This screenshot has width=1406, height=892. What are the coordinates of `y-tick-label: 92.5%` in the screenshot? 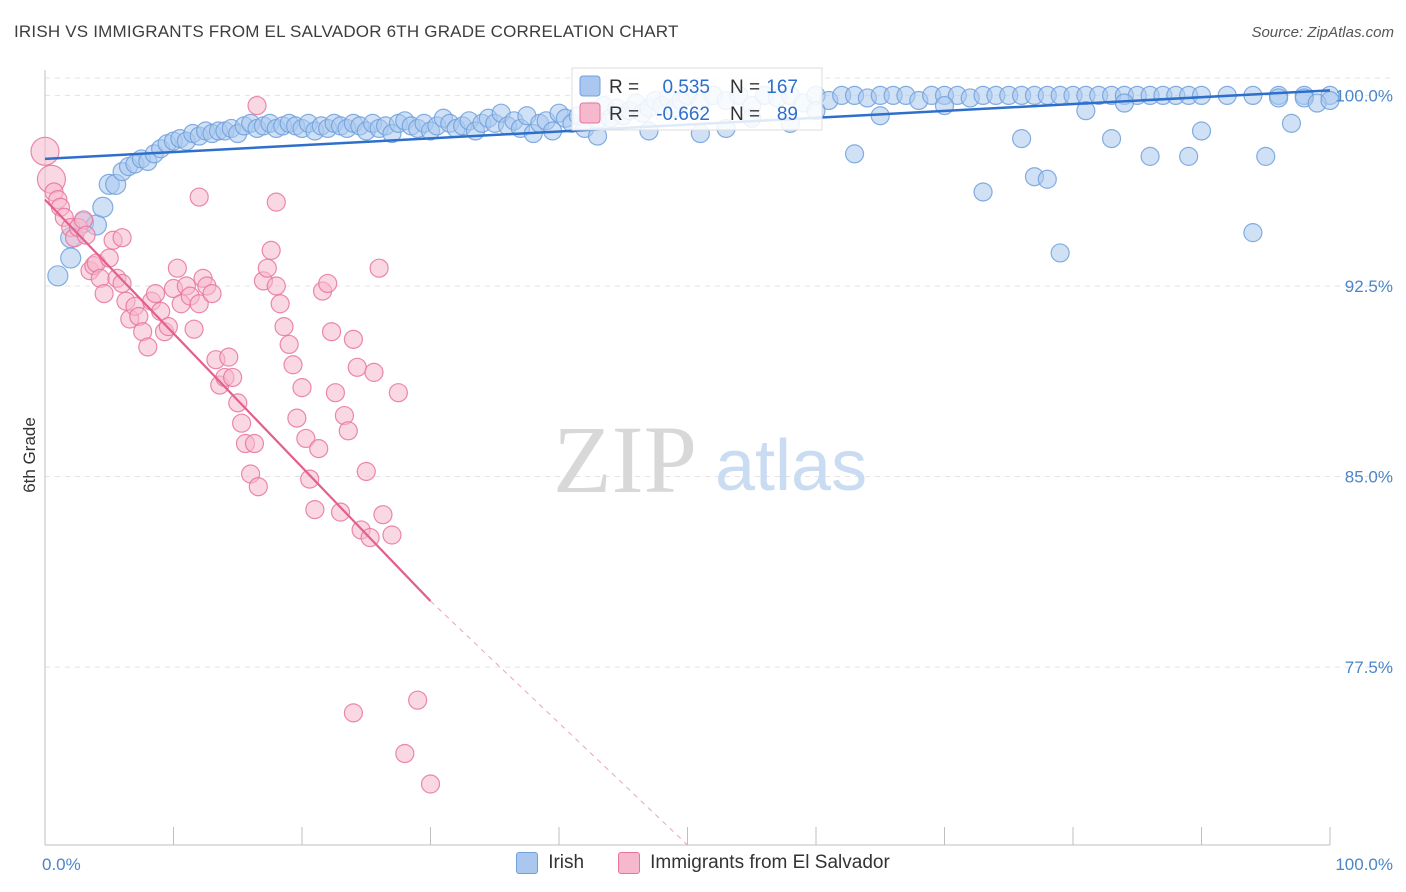 It's located at (1369, 286).